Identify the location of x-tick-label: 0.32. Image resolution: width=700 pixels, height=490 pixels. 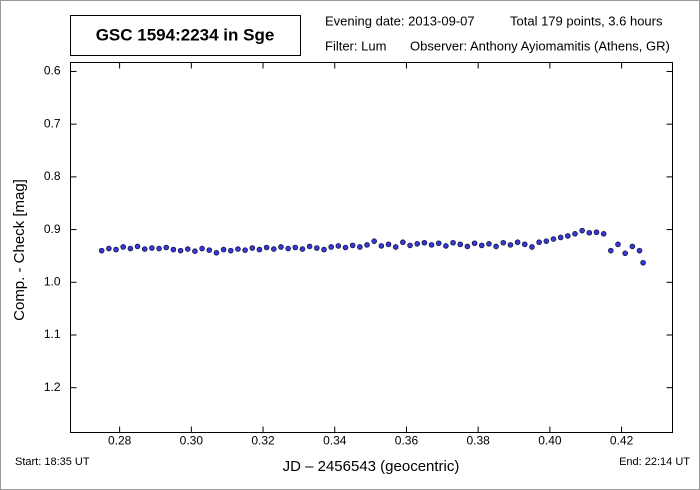
(263, 441).